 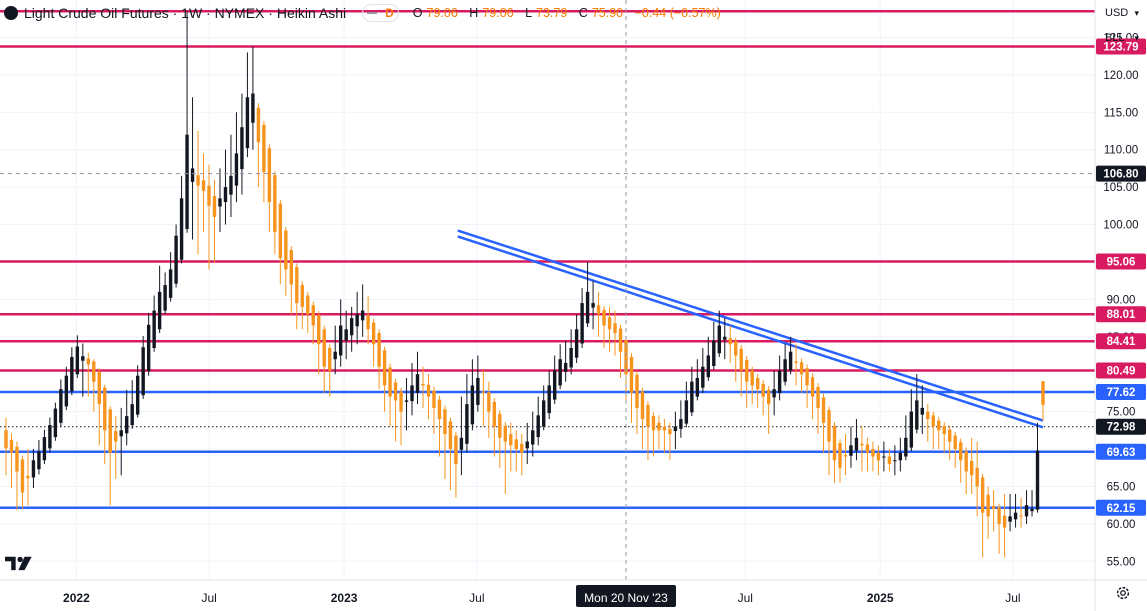 I want to click on support-price-label: 62.15, so click(x=1121, y=509).